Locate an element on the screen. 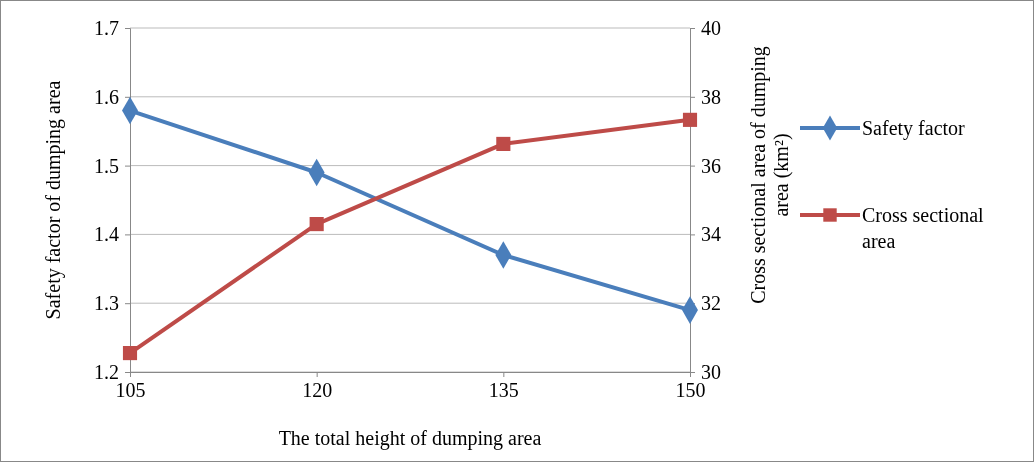  y-axis-title: Safety factor of dumping area is located at coordinates (53, 200).